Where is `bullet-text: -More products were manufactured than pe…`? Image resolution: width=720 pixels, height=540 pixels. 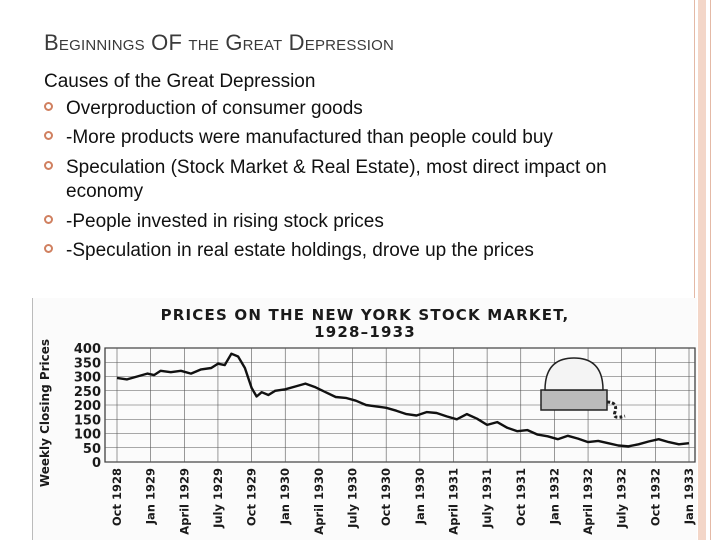 bullet-text: -More products were manufactured than pe… is located at coordinates (309, 138).